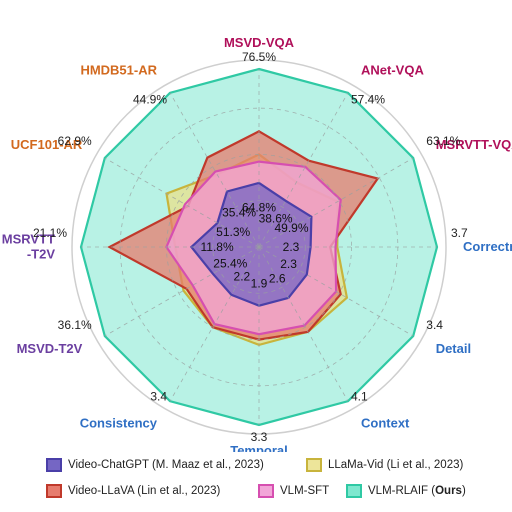 The image size is (512, 512). I want to click on legend-item-vlm-rlaif: VLM-RLAIF (Ours), so click(406, 491).